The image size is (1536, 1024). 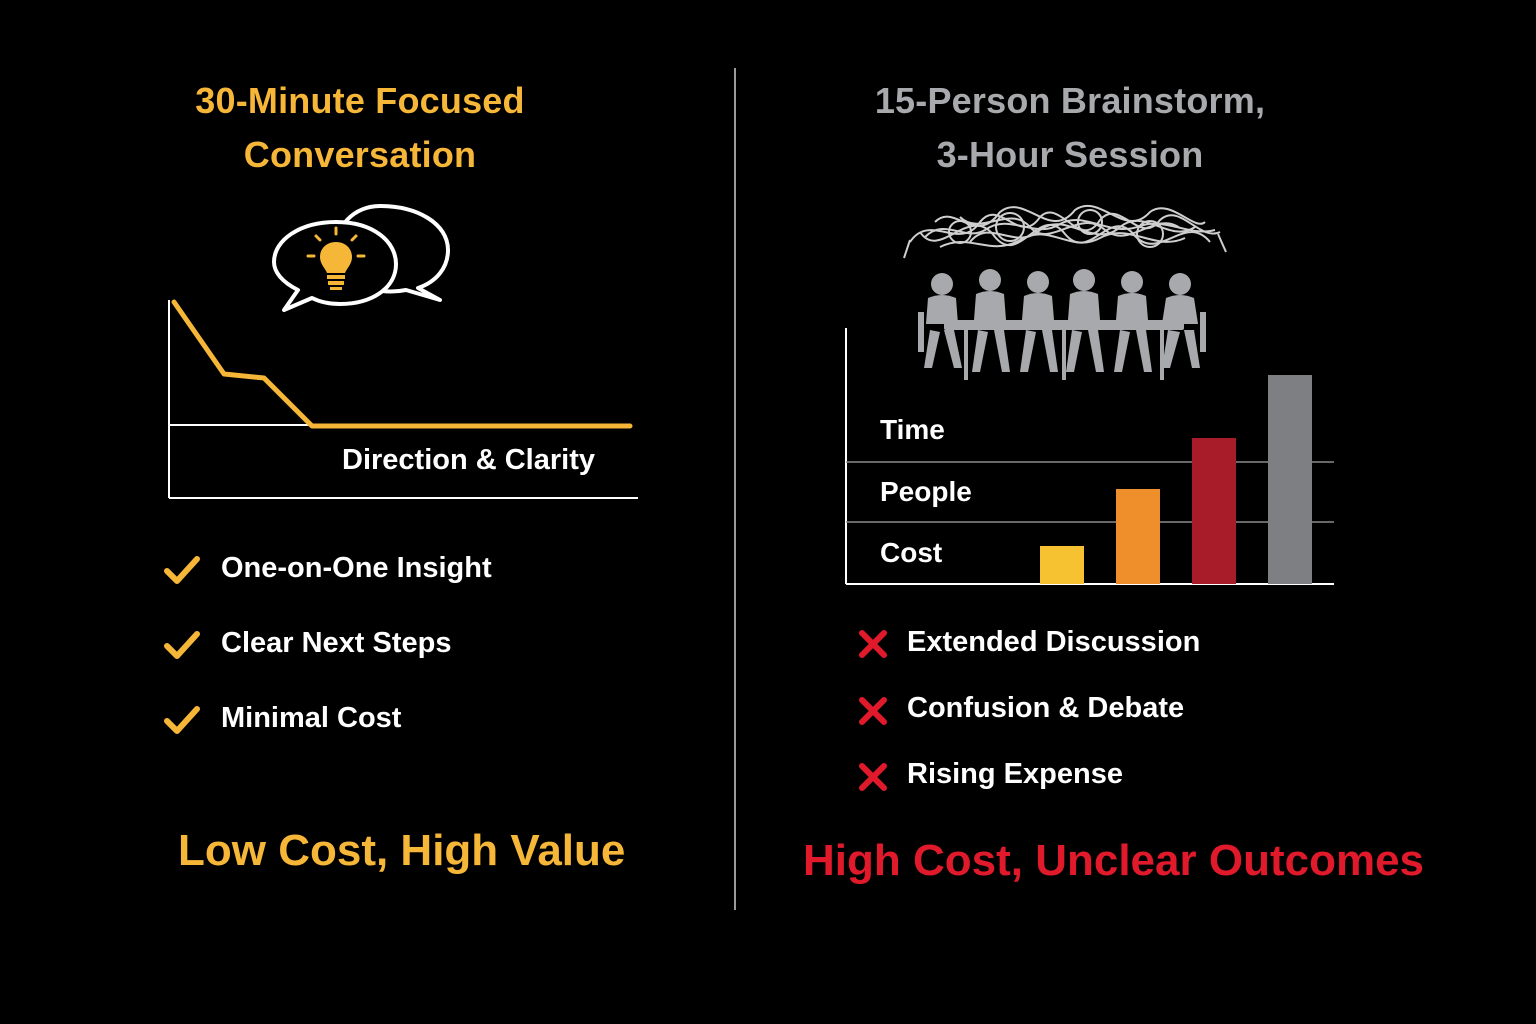 I want to click on right-title-line2: 3-Hour Session, so click(x=1070, y=154).